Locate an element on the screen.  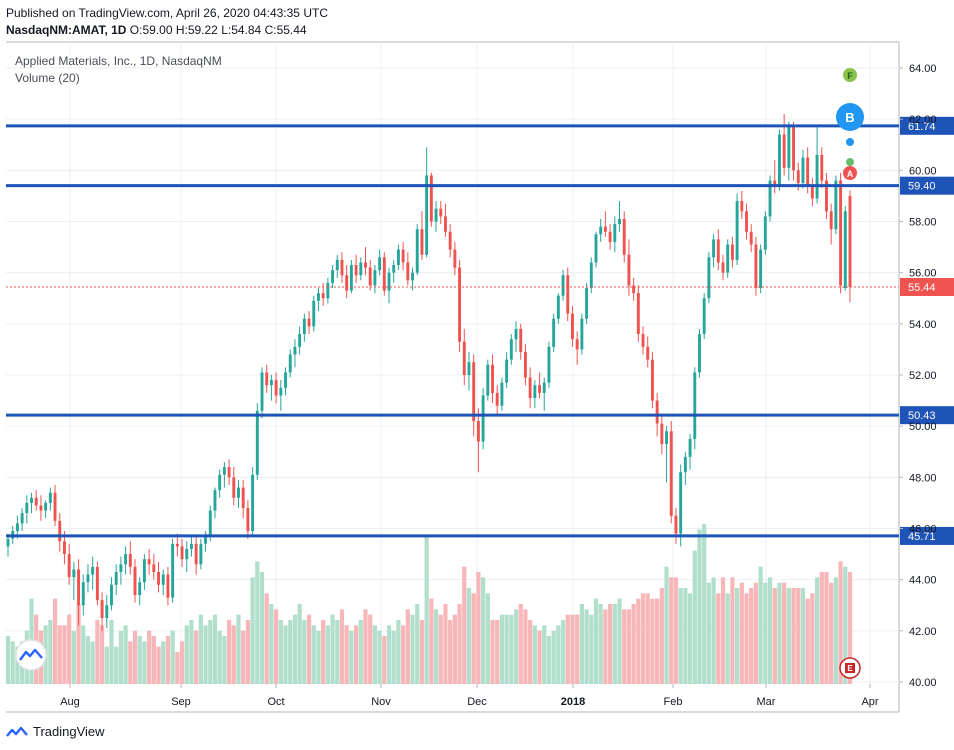
marker-a-label: A is located at coordinates (850, 174).